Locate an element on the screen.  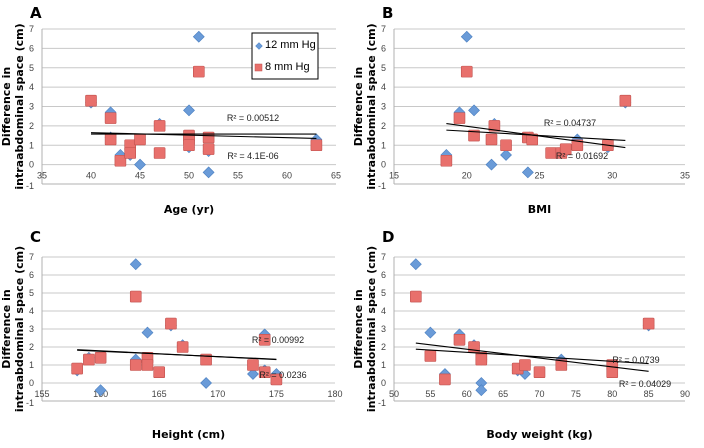
r-squared-label: R² = 0.01692 is located at coordinates (582, 156).